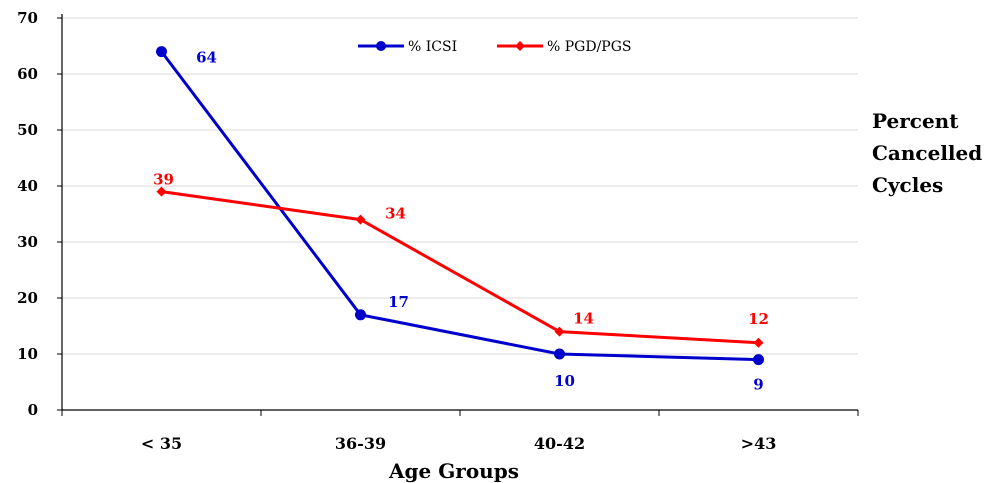  What do you see at coordinates (27, 214) in the screenshot?
I see `y-tick-labels: 0 10 20 30 40 50 60 70` at bounding box center [27, 214].